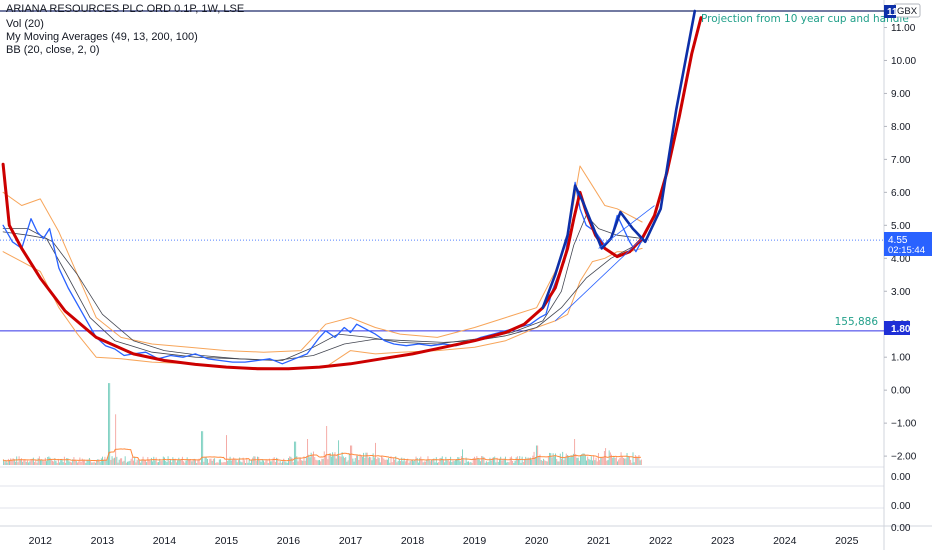 The height and width of the screenshot is (550, 932). I want to click on ma-legend: My Moving Averages (49, 13, 200, 100), so click(102, 37).